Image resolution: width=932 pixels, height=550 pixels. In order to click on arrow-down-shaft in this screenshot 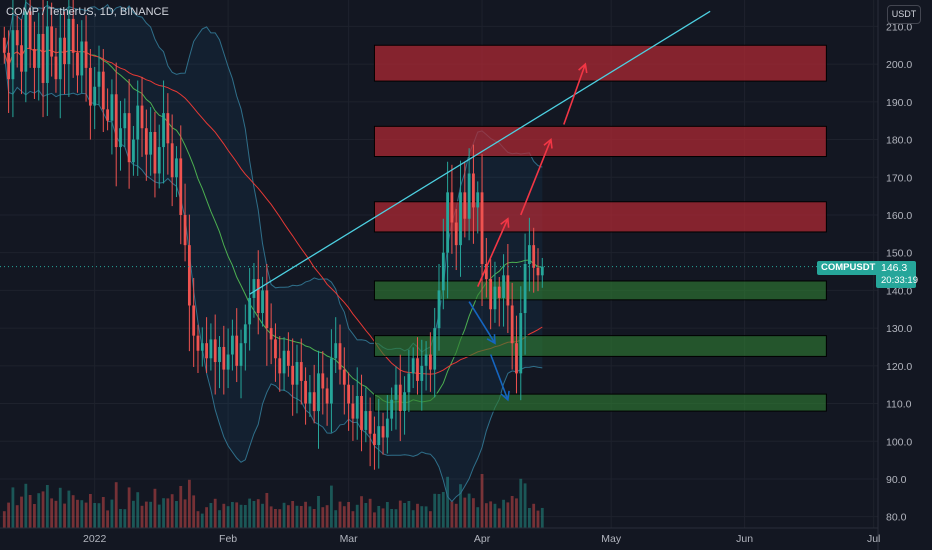, I will do `click(499, 377)`.